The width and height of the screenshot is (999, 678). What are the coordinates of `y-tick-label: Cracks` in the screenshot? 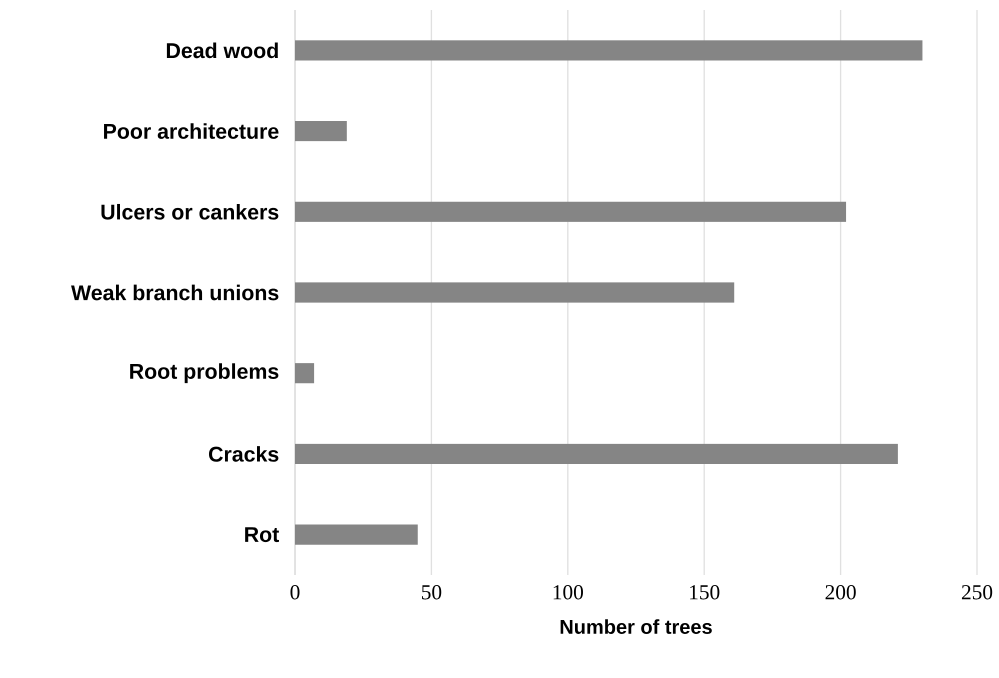 It's located at (243, 454).